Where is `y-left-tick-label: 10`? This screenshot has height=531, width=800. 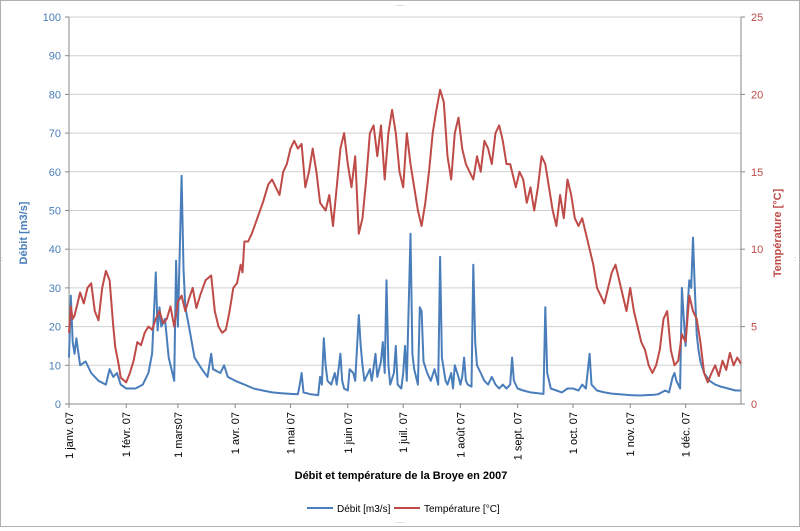
y-left-tick-label: 10 is located at coordinates (55, 366).